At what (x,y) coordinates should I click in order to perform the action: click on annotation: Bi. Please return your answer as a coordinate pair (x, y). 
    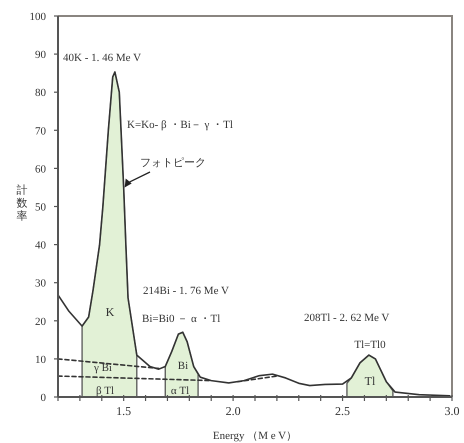
    Looking at the image, I should click on (183, 366).